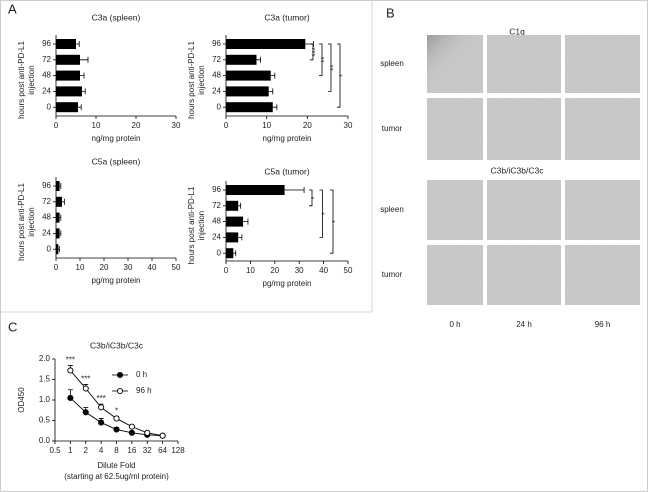  What do you see at coordinates (603, 324) in the screenshot?
I see `column-label: 96 h` at bounding box center [603, 324].